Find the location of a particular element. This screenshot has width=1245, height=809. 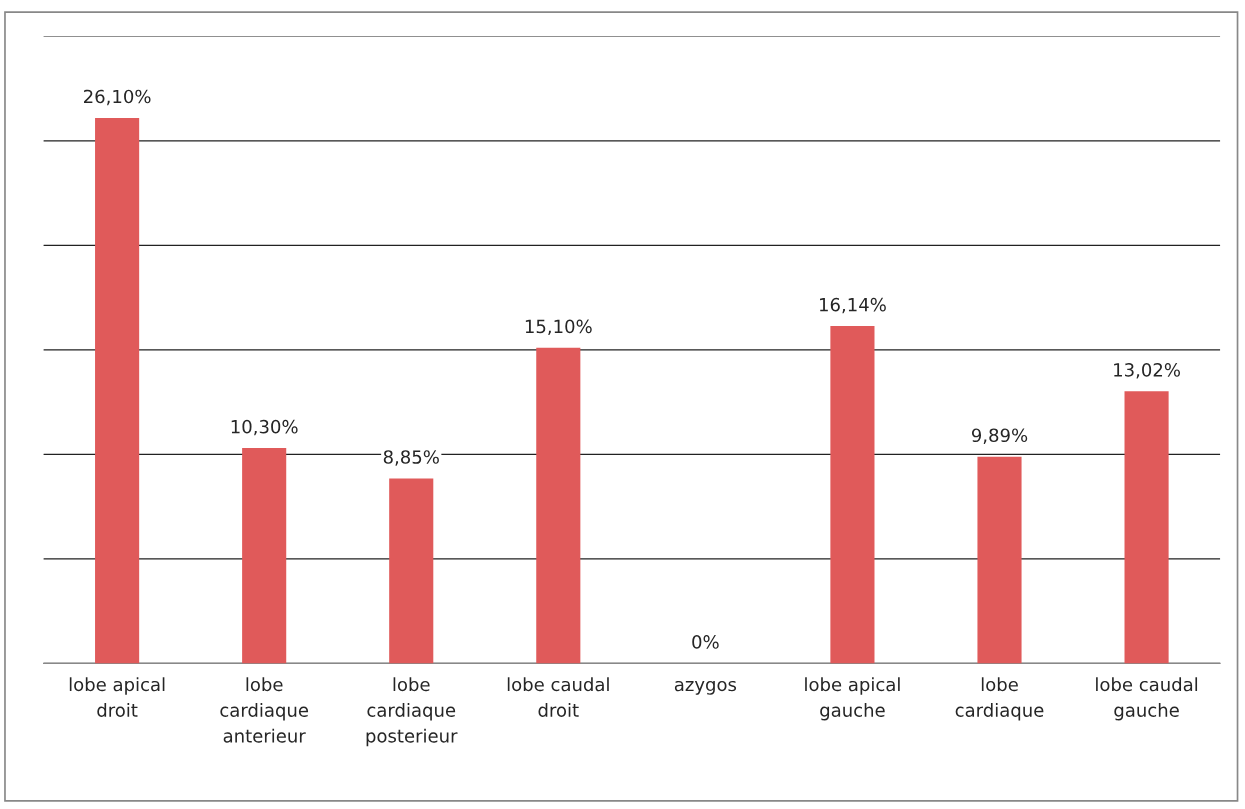

x-tick-label: lobe apical gauche is located at coordinates (852, 699).